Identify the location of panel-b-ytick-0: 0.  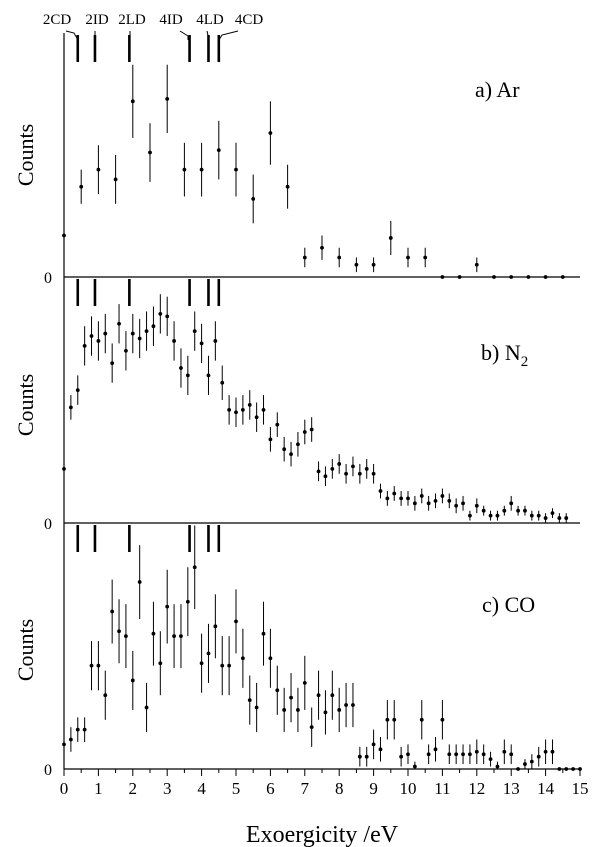
(48, 524).